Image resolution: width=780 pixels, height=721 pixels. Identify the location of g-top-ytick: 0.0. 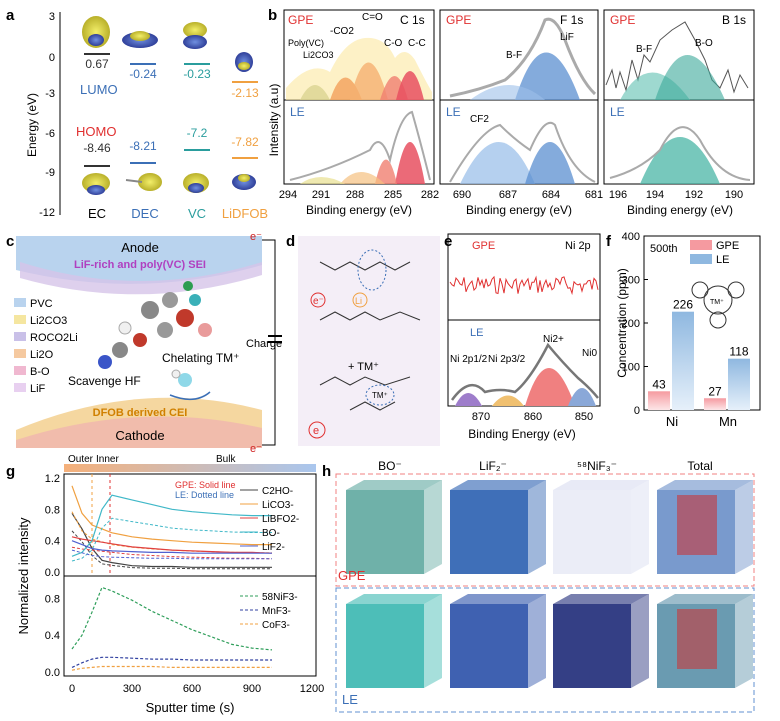
(52, 573).